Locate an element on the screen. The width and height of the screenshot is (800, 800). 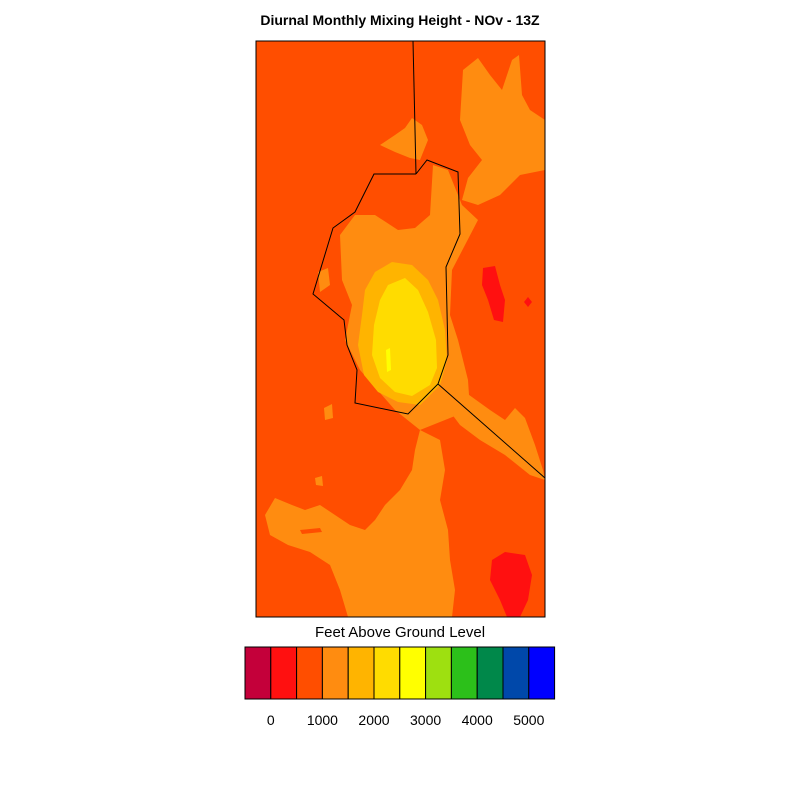
boundary-line-southeast is located at coordinates (491, 431).